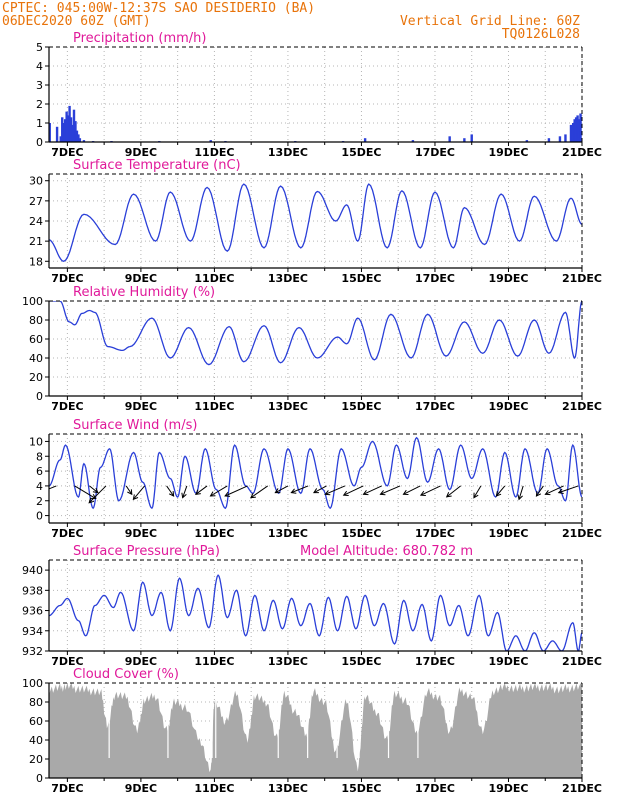  I want to click on wind-line, so click(315, 473).